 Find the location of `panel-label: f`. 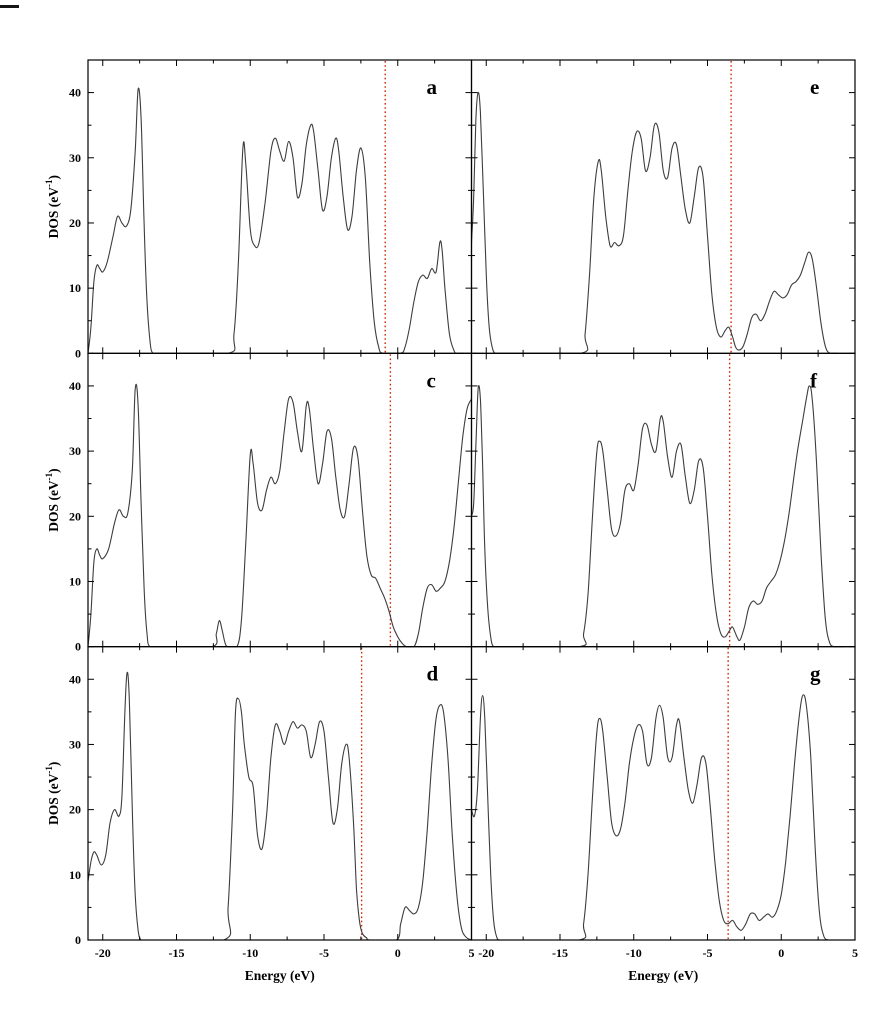

panel-label: f is located at coordinates (814, 380).